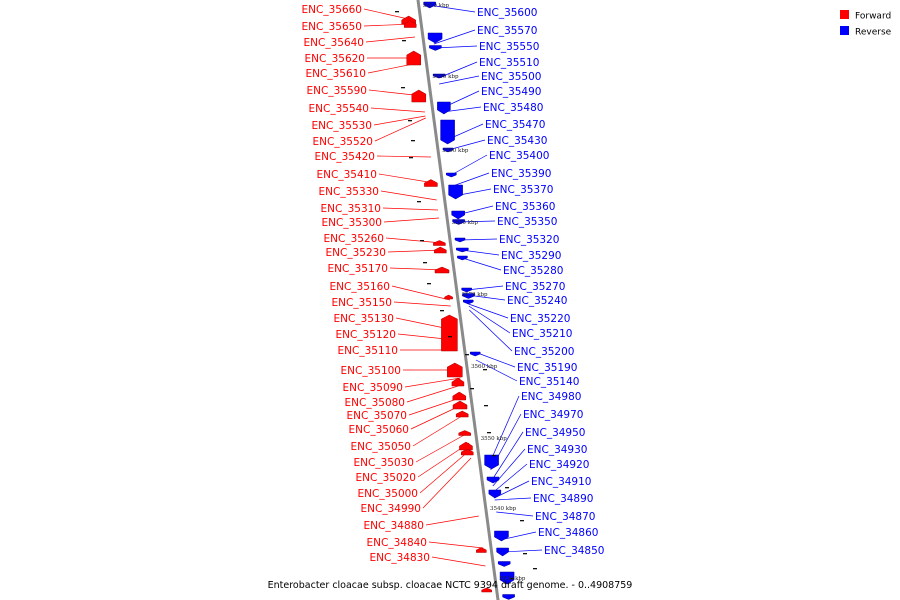 The width and height of the screenshot is (900, 600). I want to click on reverse-gene-label: ENC_35360, so click(525, 207).